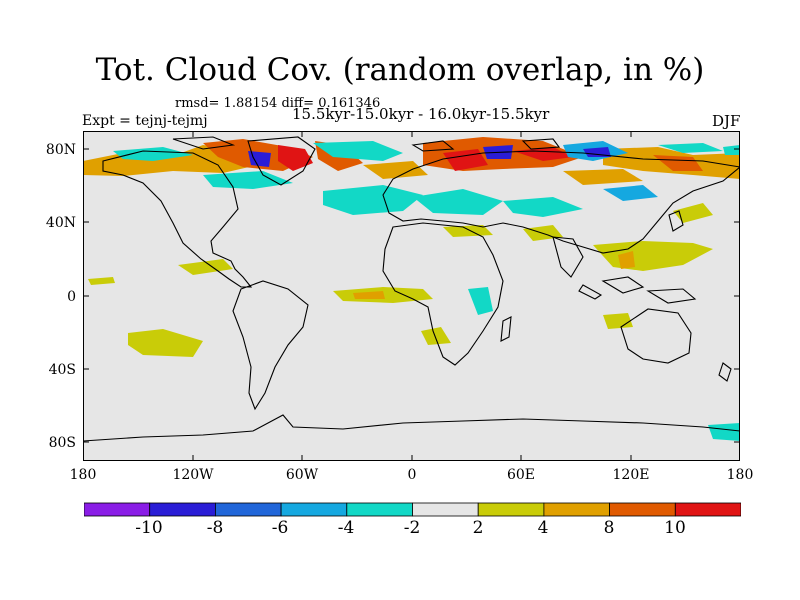  I want to click on season-label: DJF, so click(726, 121).